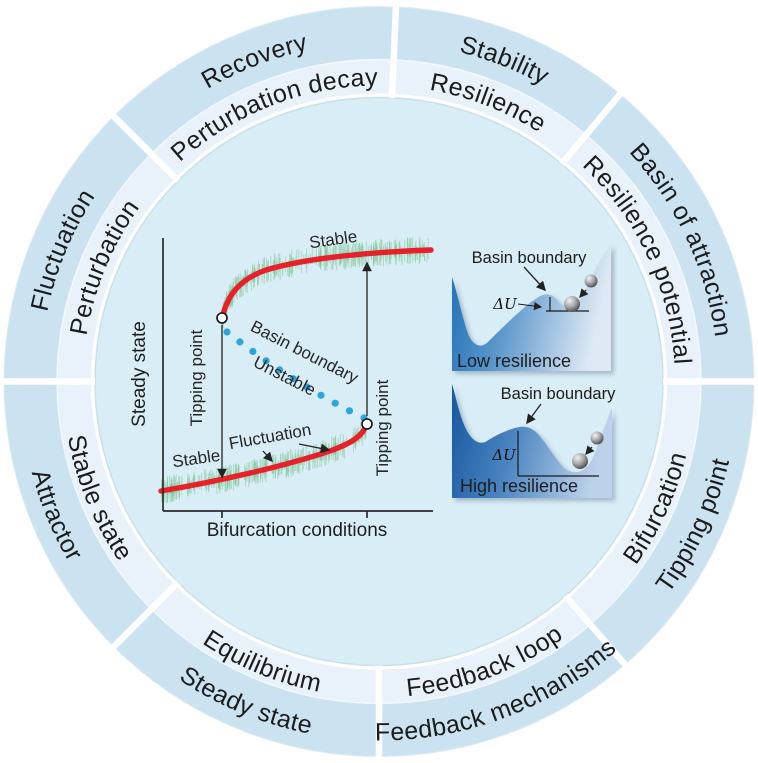 The image size is (758, 763). Describe the element at coordinates (505, 304) in the screenshot. I see `delta-u-label-low: ΔU` at that location.